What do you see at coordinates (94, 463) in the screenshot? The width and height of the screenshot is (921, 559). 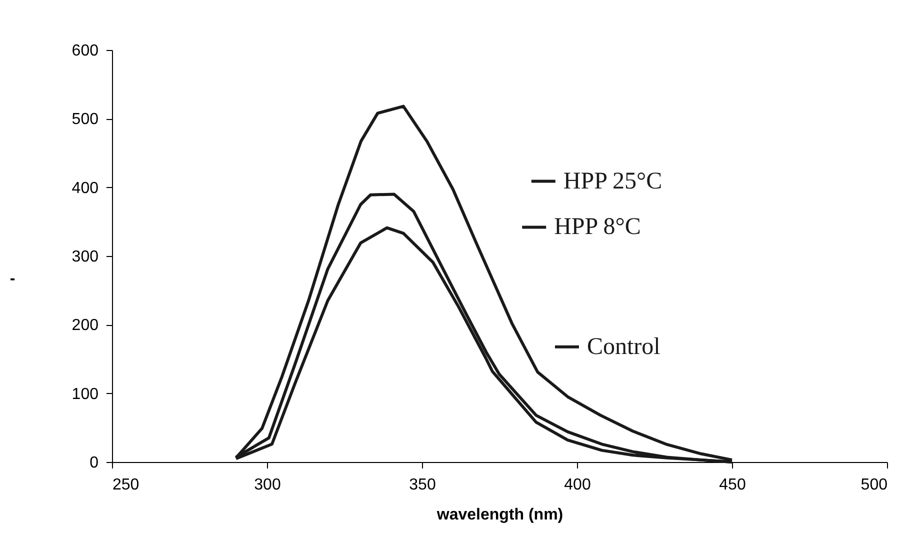 I see `y-tick-label: 0` at bounding box center [94, 463].